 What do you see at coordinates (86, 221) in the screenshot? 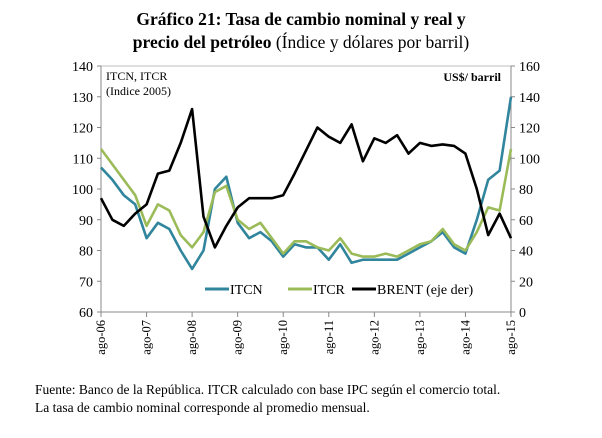
I see `y-left-tick-label: 90` at bounding box center [86, 221].